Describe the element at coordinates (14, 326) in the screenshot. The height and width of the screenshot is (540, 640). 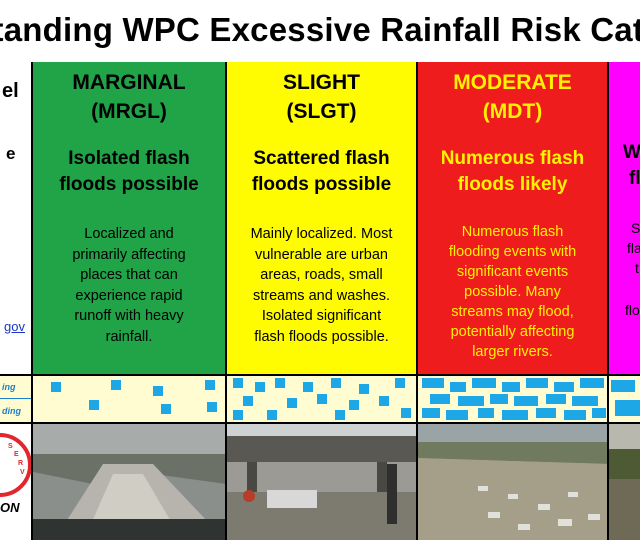
I see `left-frag-link: gov` at that location.